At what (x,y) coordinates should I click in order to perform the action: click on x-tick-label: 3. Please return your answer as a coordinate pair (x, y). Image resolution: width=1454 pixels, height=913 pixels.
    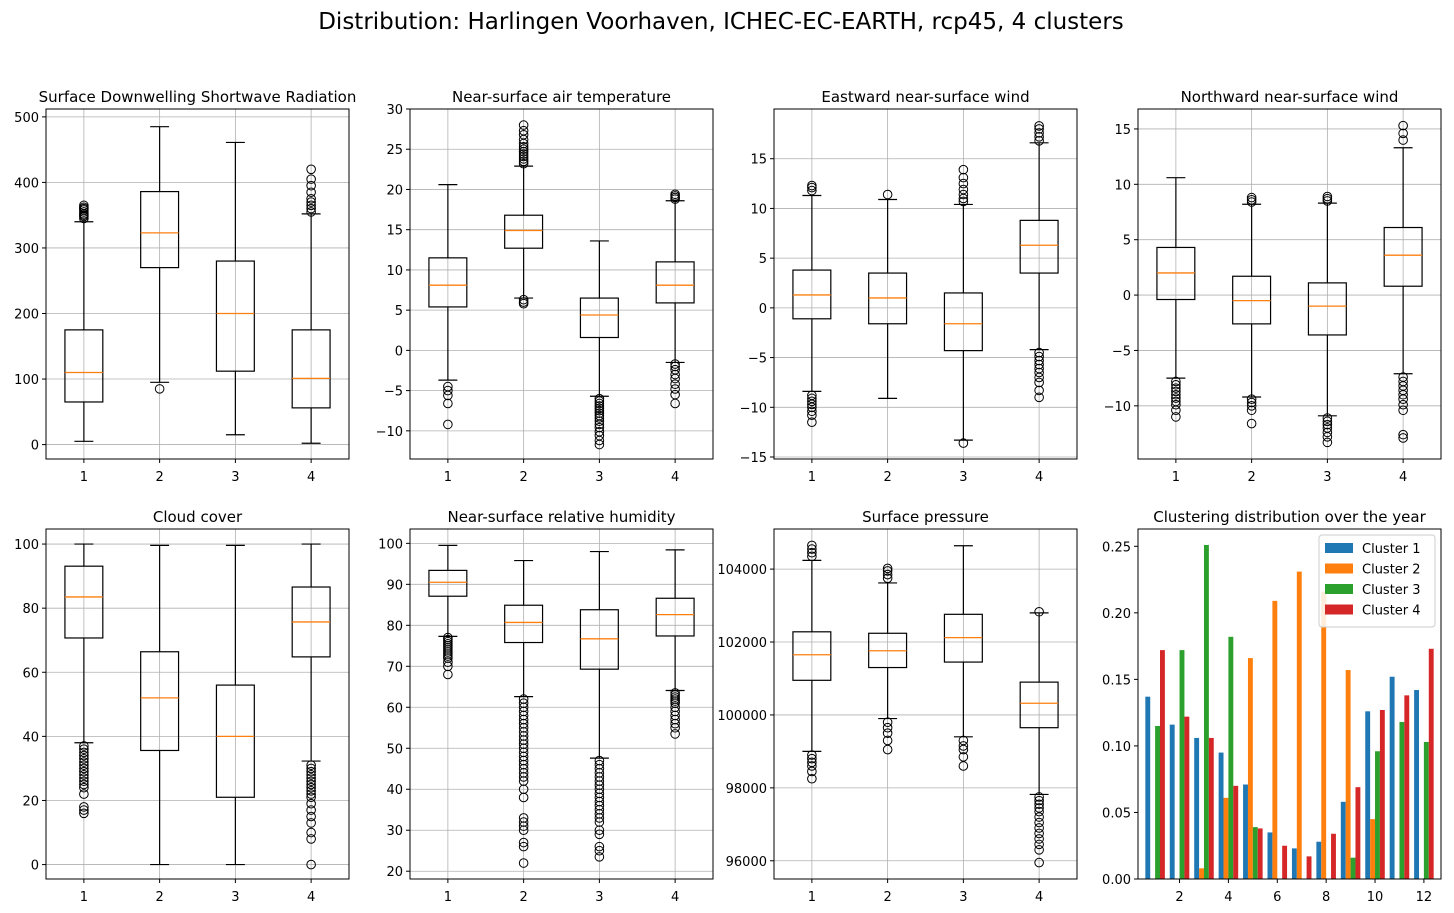
    Looking at the image, I should click on (235, 477).